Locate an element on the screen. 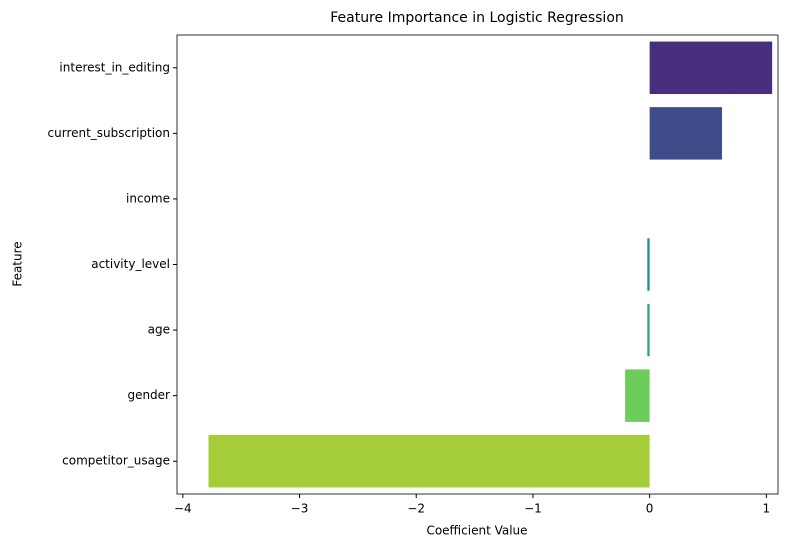 This screenshot has width=811, height=547. y-tick-label: competitor_usage is located at coordinates (116, 461).